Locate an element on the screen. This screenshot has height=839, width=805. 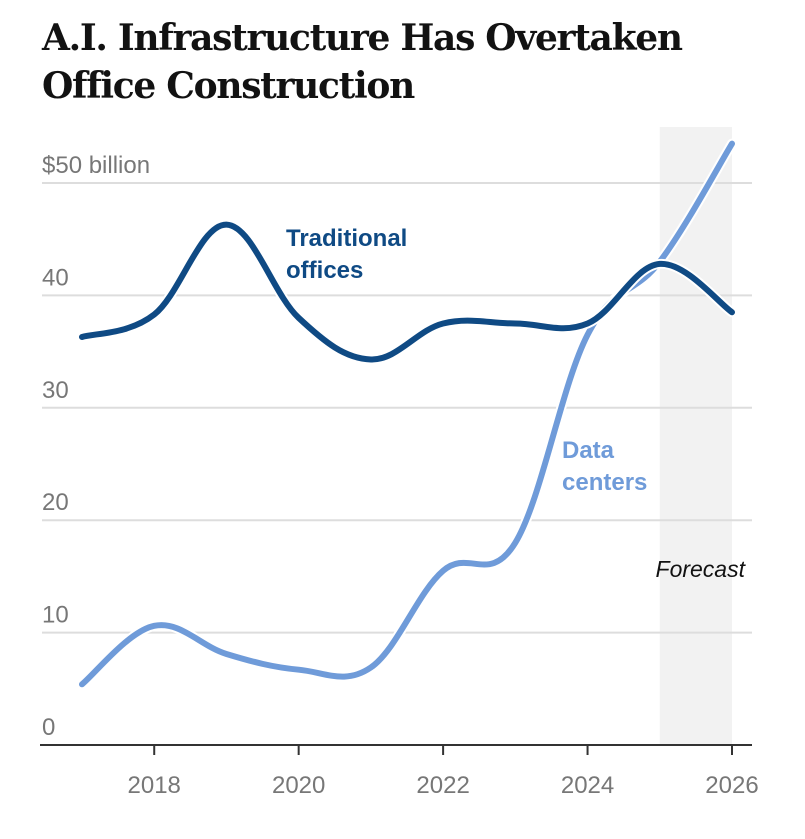
forecast-shading is located at coordinates (695, 436).